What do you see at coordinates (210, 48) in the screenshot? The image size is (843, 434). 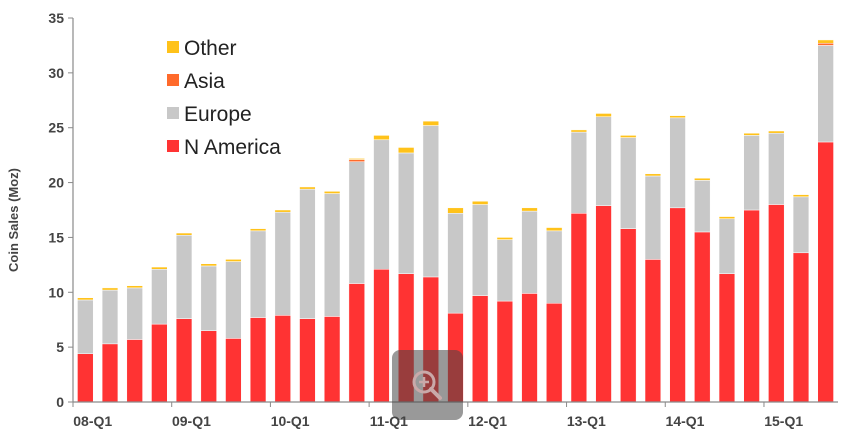 I see `legend-label-other: Other` at bounding box center [210, 48].